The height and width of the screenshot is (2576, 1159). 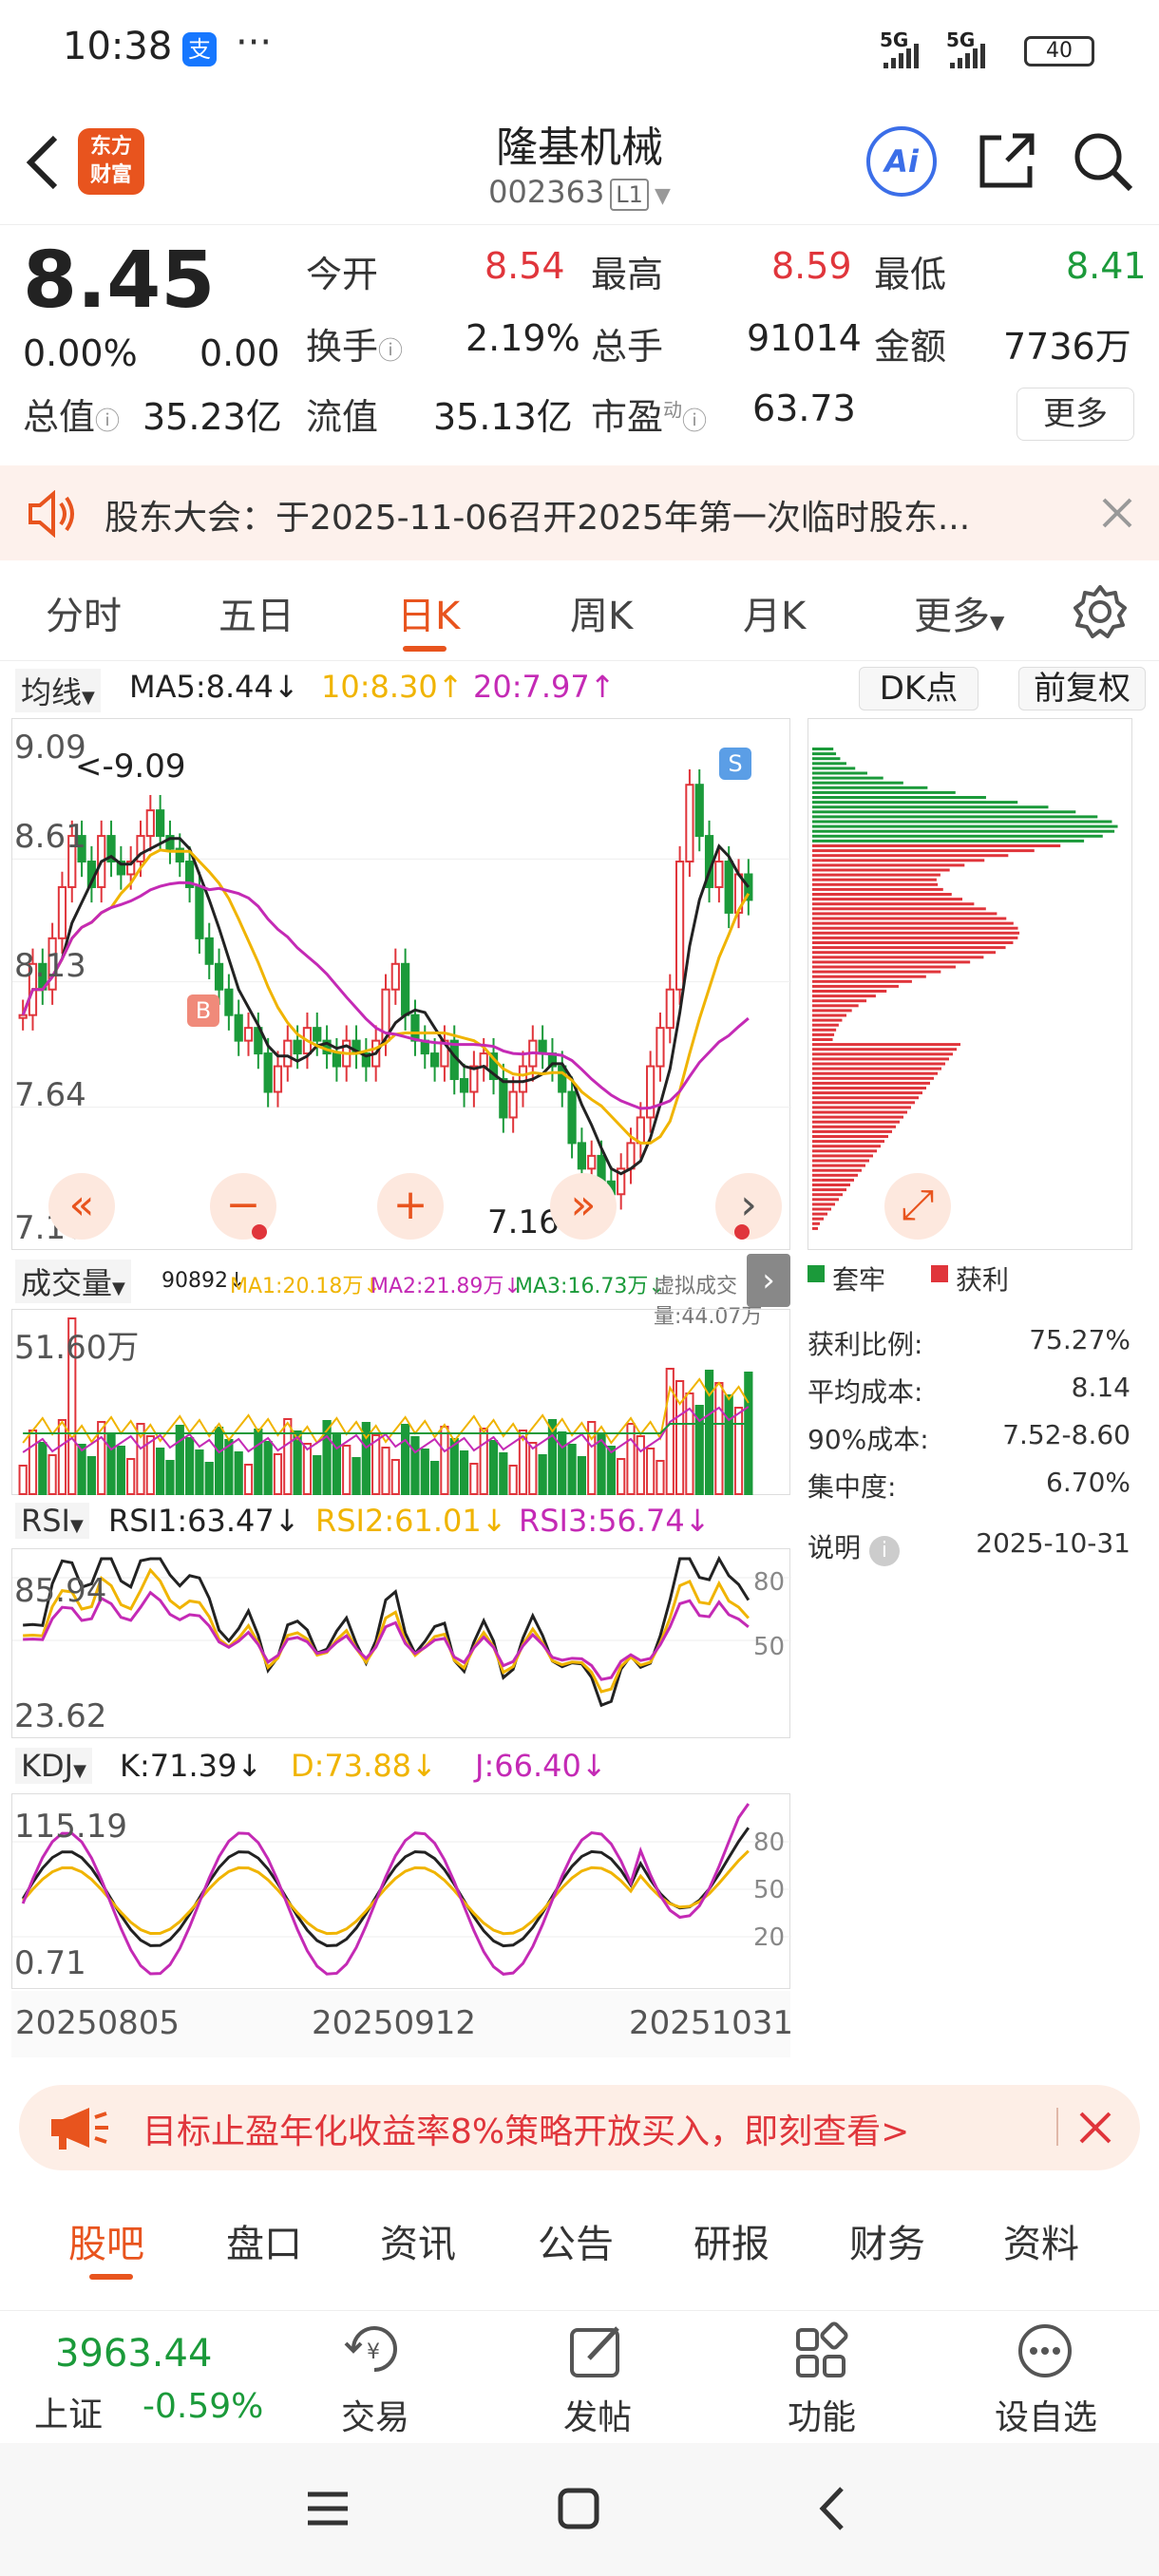 I want to click on tab-month-k: 月K, so click(x=775, y=616).